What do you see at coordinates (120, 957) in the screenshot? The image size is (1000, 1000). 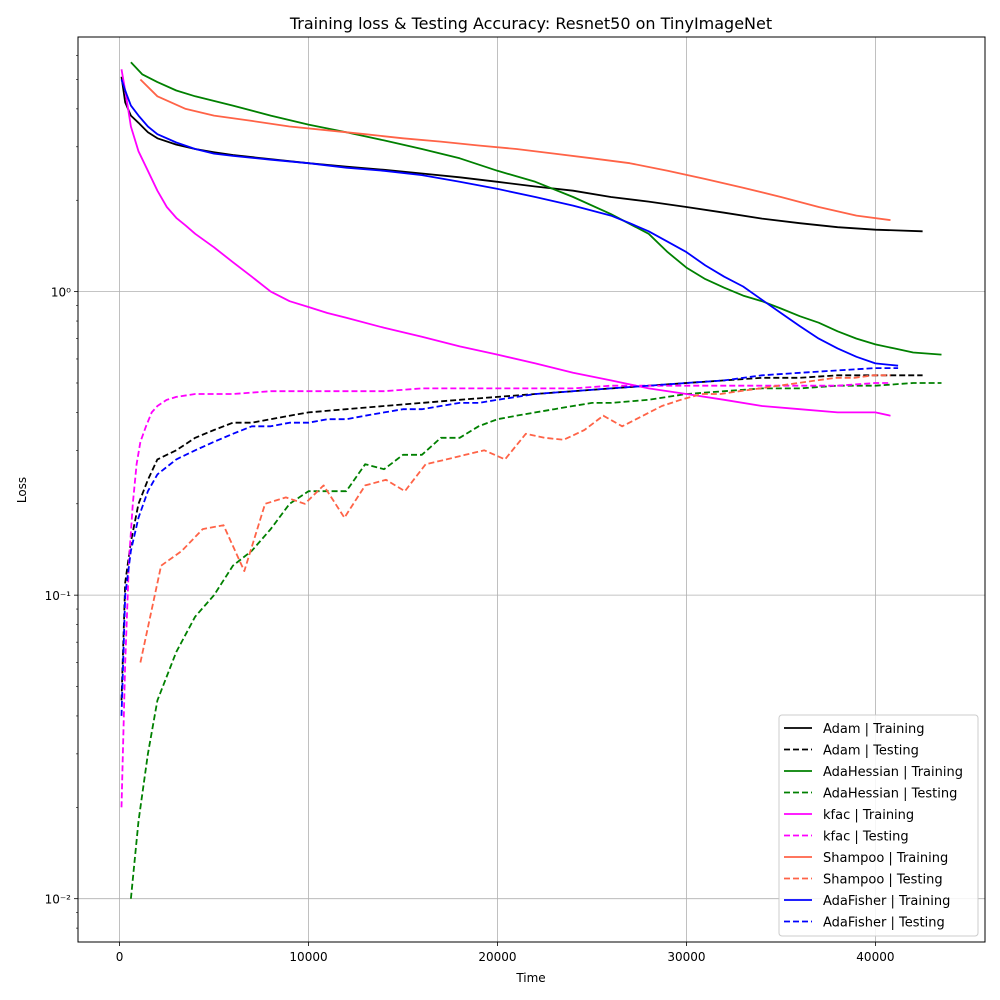 I see `x-tick-label: 0` at bounding box center [120, 957].